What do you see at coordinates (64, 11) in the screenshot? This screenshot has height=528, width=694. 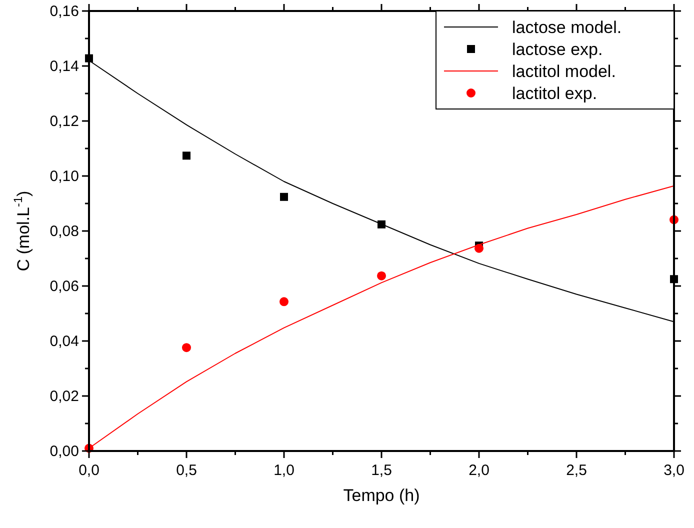 I see `y-tick-label: 0,16` at bounding box center [64, 11].